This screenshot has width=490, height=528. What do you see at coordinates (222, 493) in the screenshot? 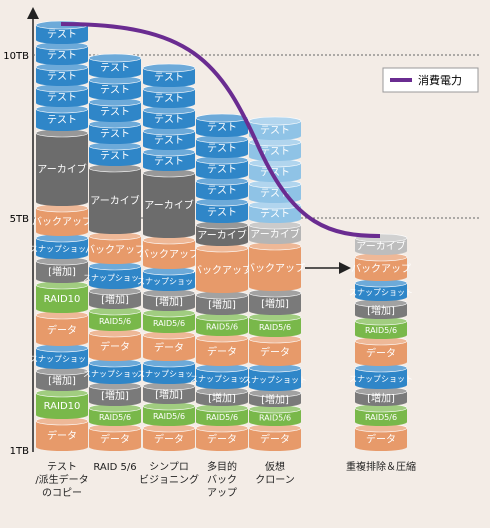
I see `column-label: アップ` at bounding box center [222, 493].